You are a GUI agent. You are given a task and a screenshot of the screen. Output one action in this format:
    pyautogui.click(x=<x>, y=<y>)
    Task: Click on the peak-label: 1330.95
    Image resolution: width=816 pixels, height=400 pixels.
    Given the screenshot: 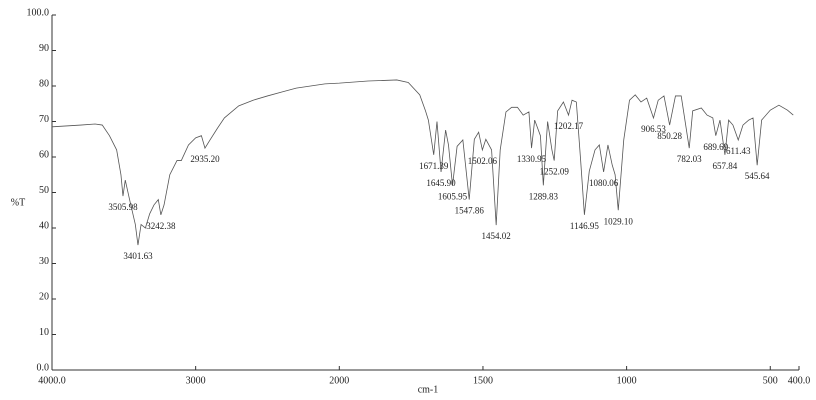 What is the action you would take?
    pyautogui.click(x=532, y=159)
    